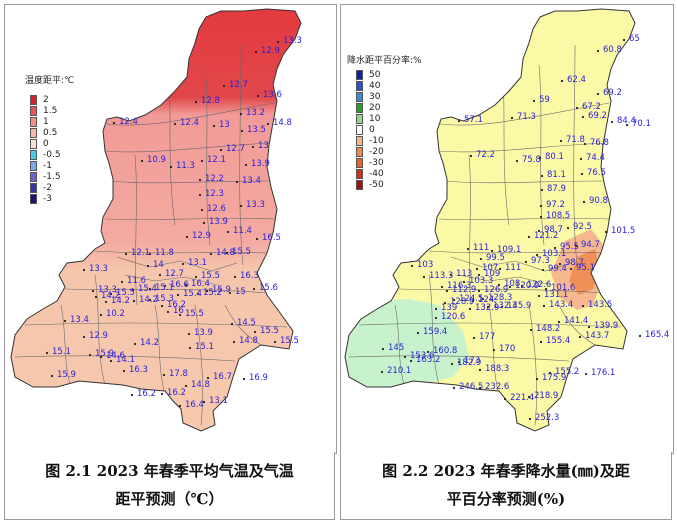 The width and height of the screenshot is (677, 524). Describe the element at coordinates (555, 205) in the screenshot. I see `station-value-label: 97.2` at that location.